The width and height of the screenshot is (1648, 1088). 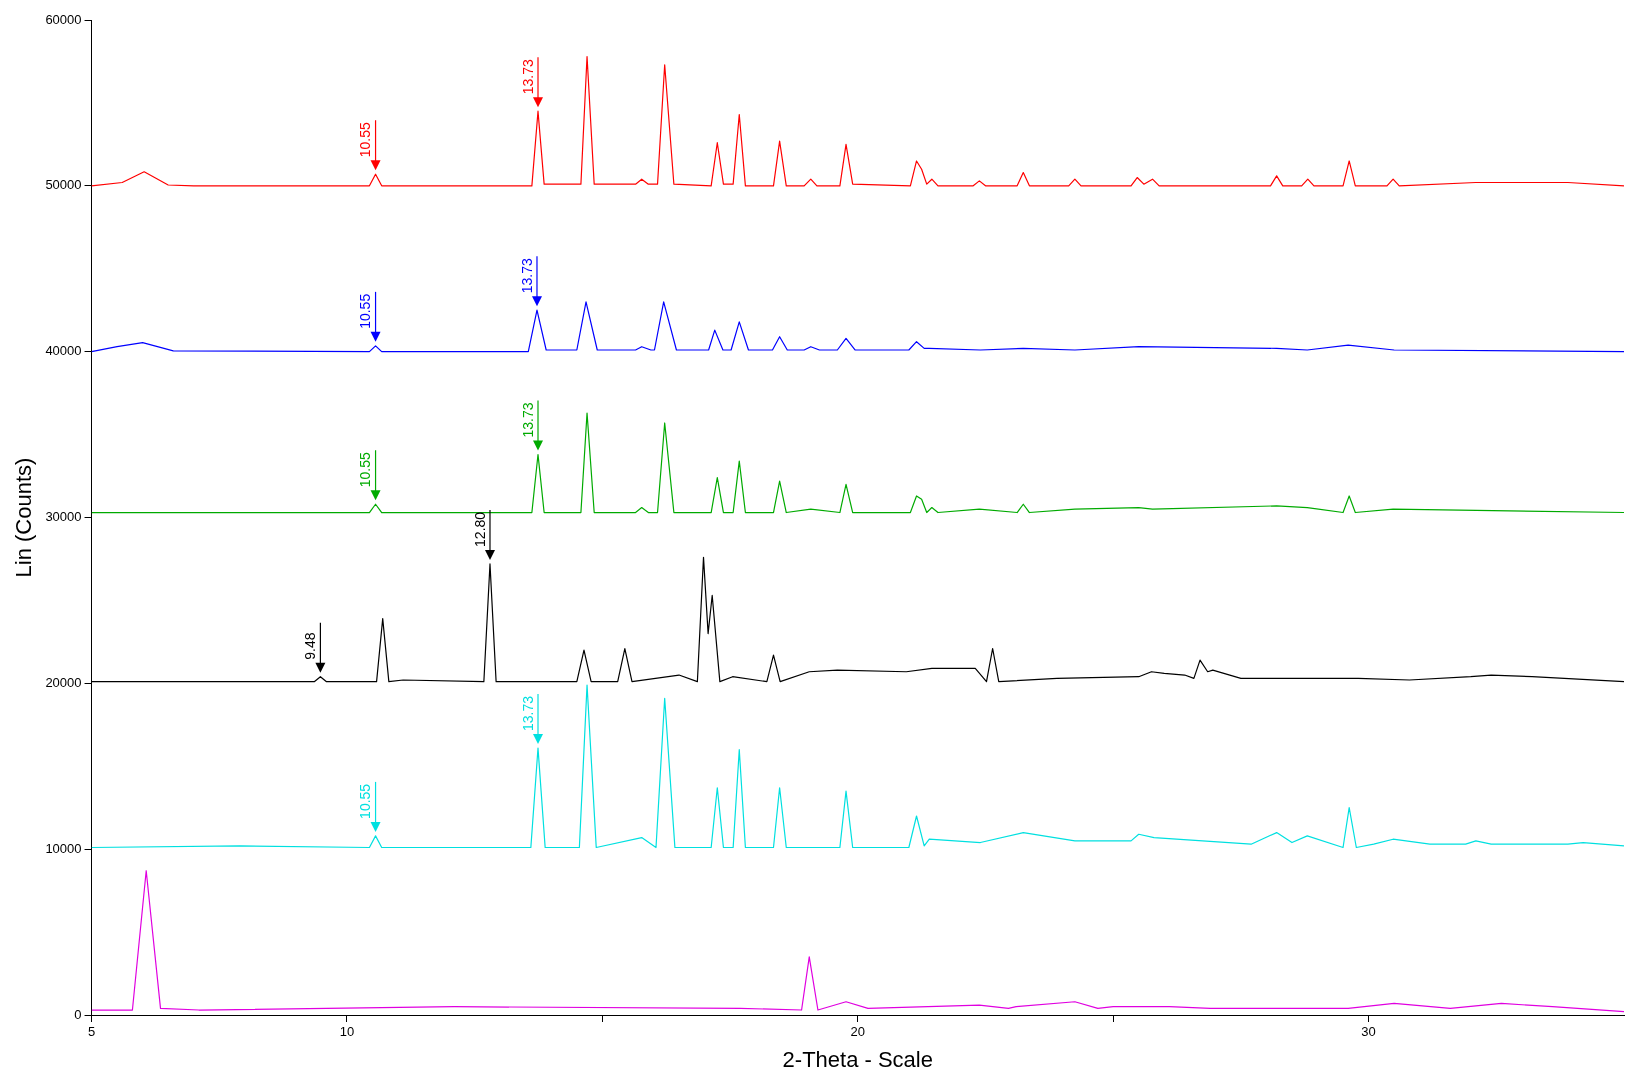 What do you see at coordinates (63, 19) in the screenshot?
I see `y-tick-label: 60000` at bounding box center [63, 19].